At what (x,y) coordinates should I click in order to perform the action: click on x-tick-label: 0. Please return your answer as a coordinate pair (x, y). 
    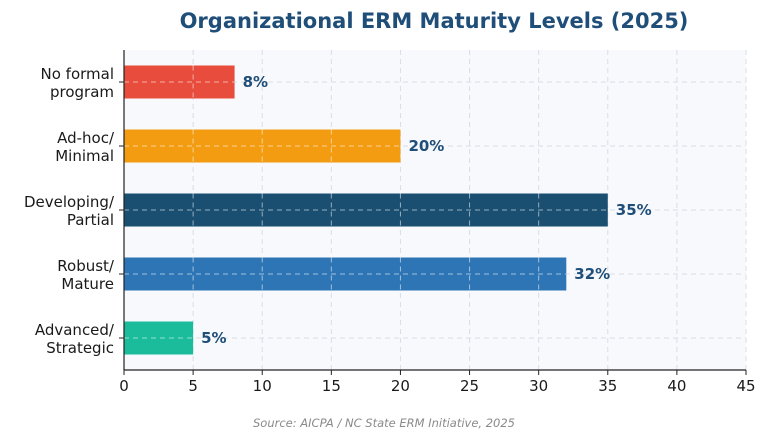
    Looking at the image, I should click on (124, 386).